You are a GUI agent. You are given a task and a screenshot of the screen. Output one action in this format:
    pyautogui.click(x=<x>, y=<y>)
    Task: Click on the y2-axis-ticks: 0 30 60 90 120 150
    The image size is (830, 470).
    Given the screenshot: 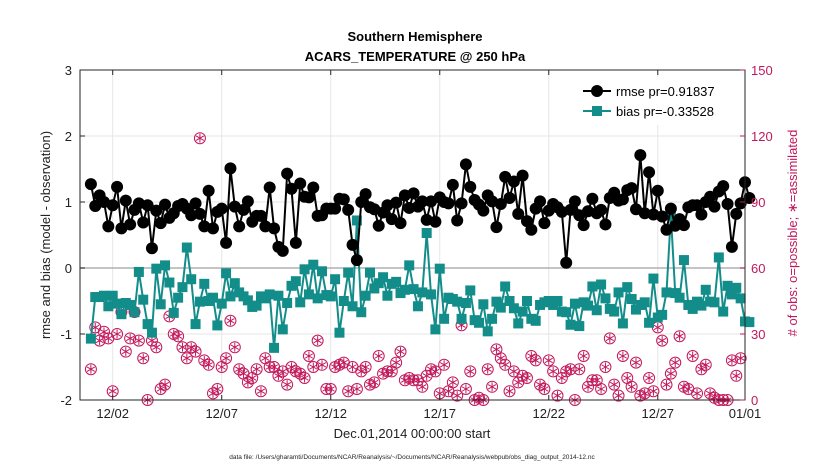 What is the action you would take?
    pyautogui.click(x=756, y=235)
    